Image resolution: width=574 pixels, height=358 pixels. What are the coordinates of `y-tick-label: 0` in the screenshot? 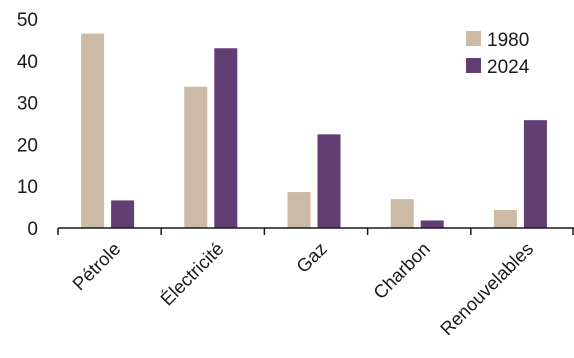 It's located at (32, 229).